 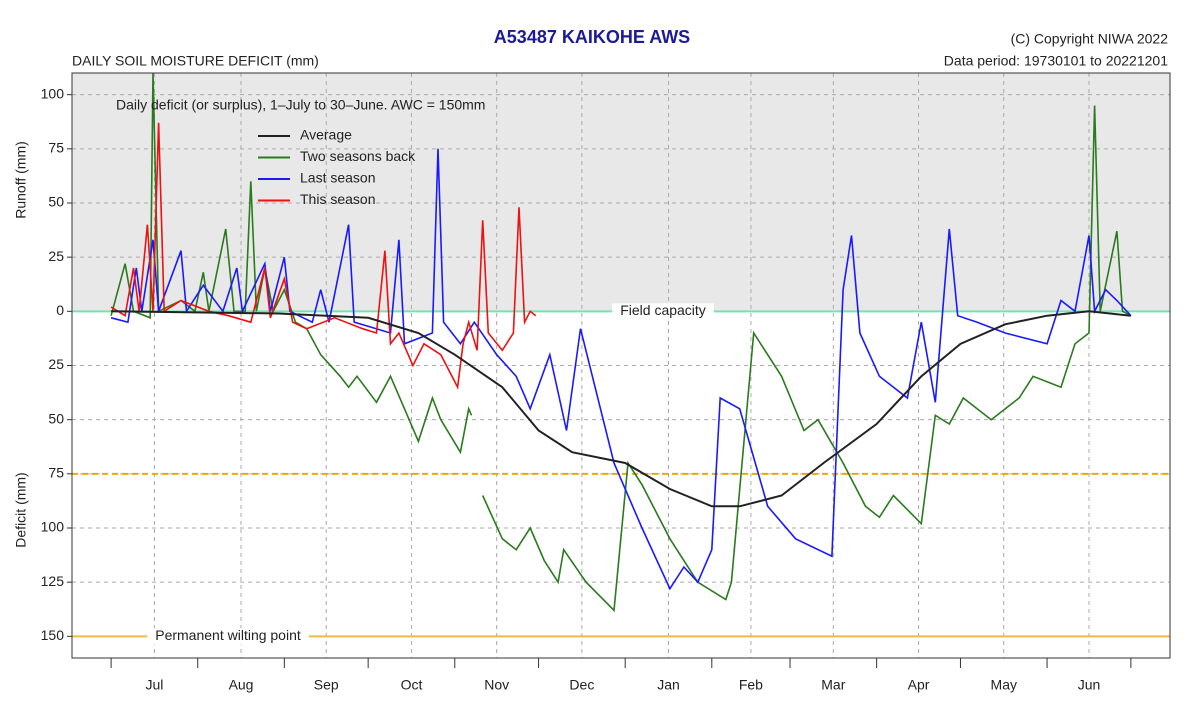 What do you see at coordinates (241, 685) in the screenshot?
I see `x-tick-label: Aug` at bounding box center [241, 685].